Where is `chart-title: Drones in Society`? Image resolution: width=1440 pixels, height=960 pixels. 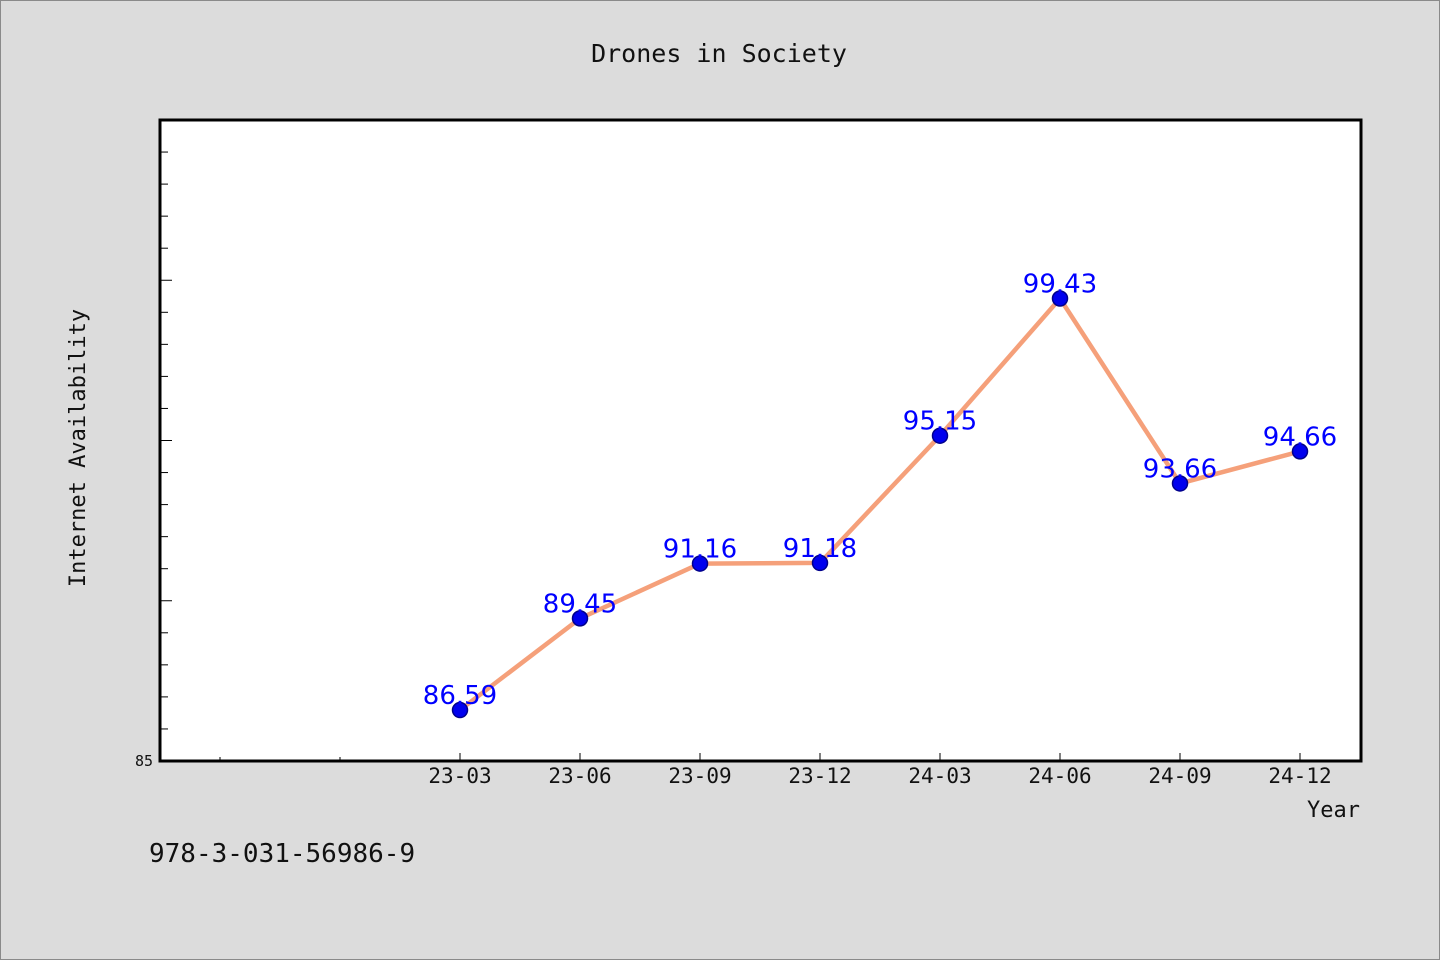
chart-title: Drones in Society is located at coordinates (719, 53).